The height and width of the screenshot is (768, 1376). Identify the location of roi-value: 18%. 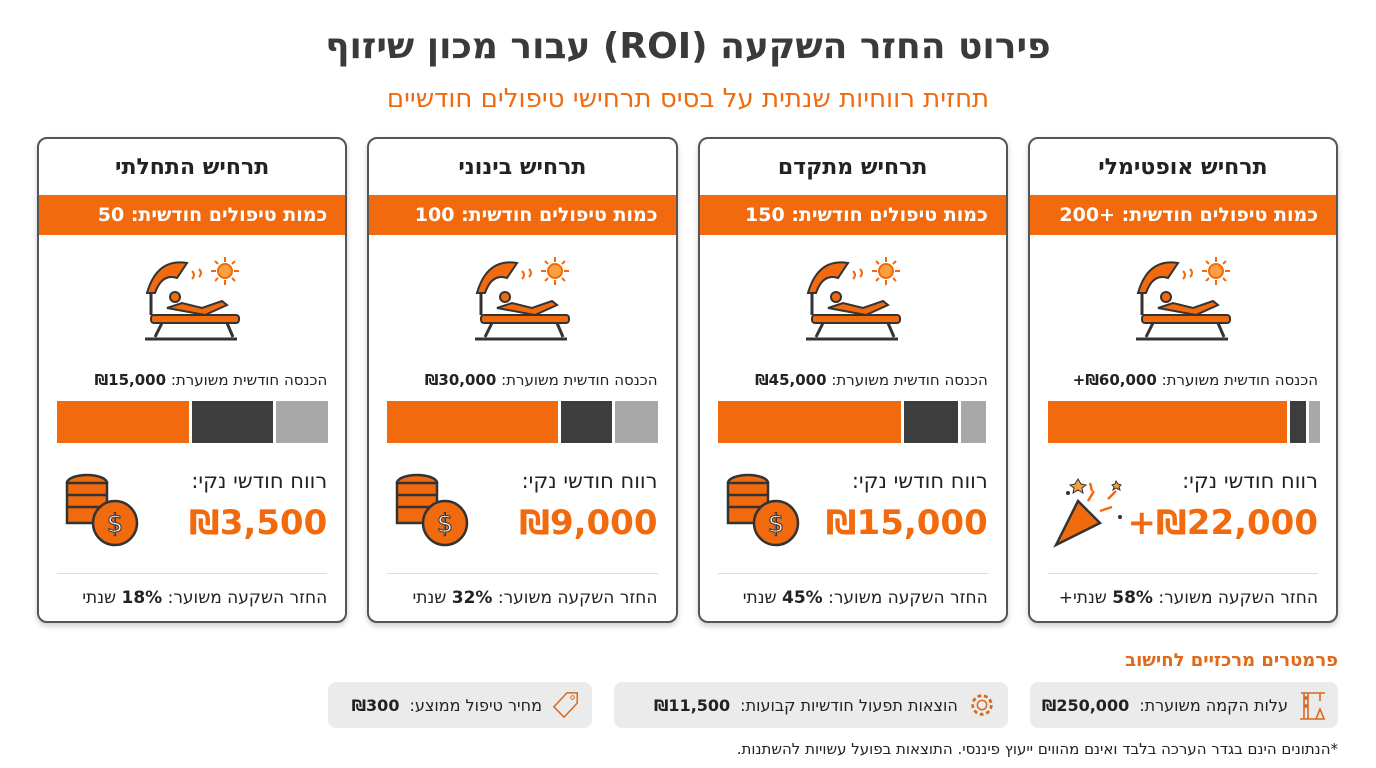
(142, 598).